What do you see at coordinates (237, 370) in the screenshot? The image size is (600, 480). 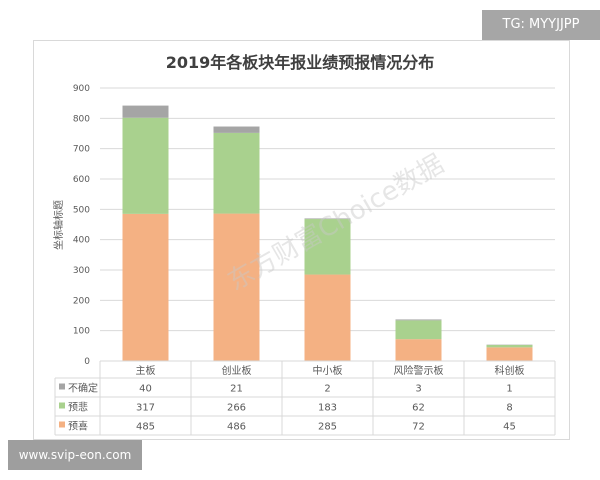 I see `category-label: 创业板` at bounding box center [237, 370].